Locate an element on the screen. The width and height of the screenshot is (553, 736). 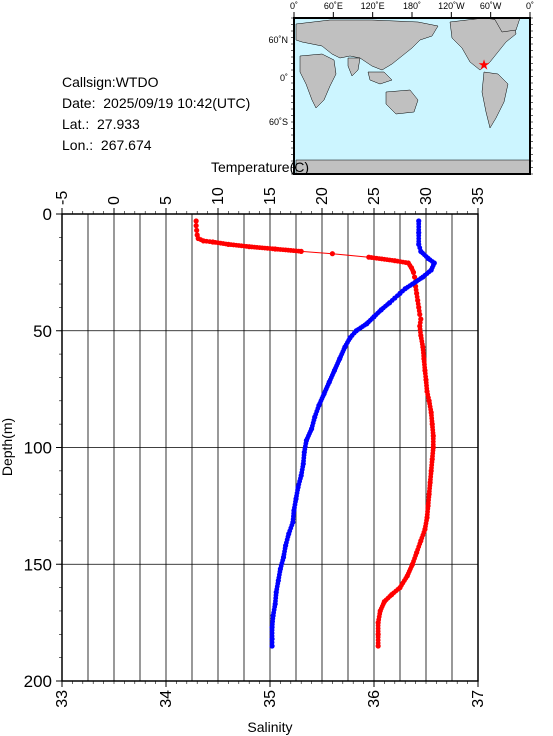
depth-tick-label: 150 is located at coordinates (38, 564).